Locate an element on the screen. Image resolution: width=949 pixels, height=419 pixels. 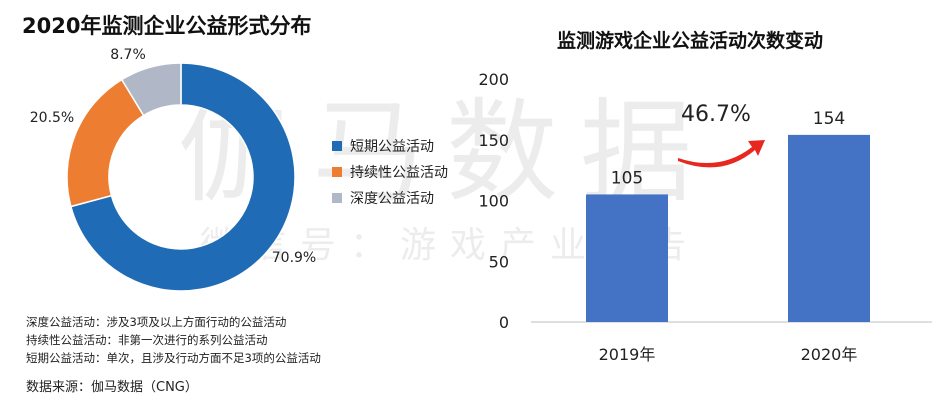
legend-swatch-deep is located at coordinates (337, 198).